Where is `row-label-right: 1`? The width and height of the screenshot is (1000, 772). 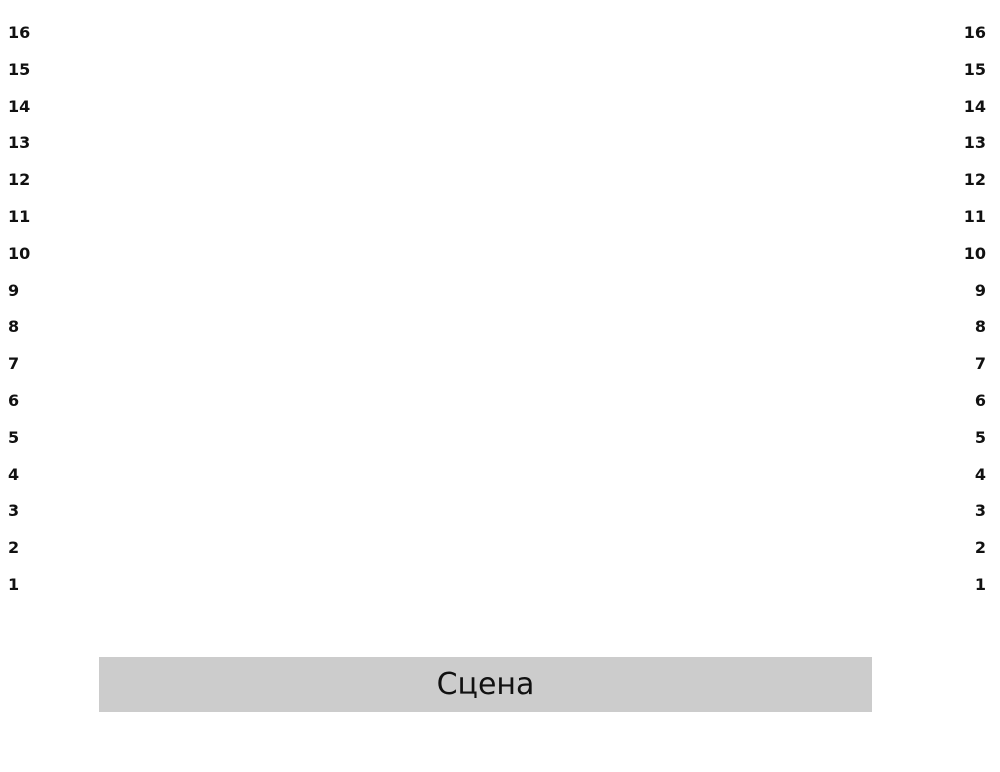
row-label-right: 1 is located at coordinates (980, 584).